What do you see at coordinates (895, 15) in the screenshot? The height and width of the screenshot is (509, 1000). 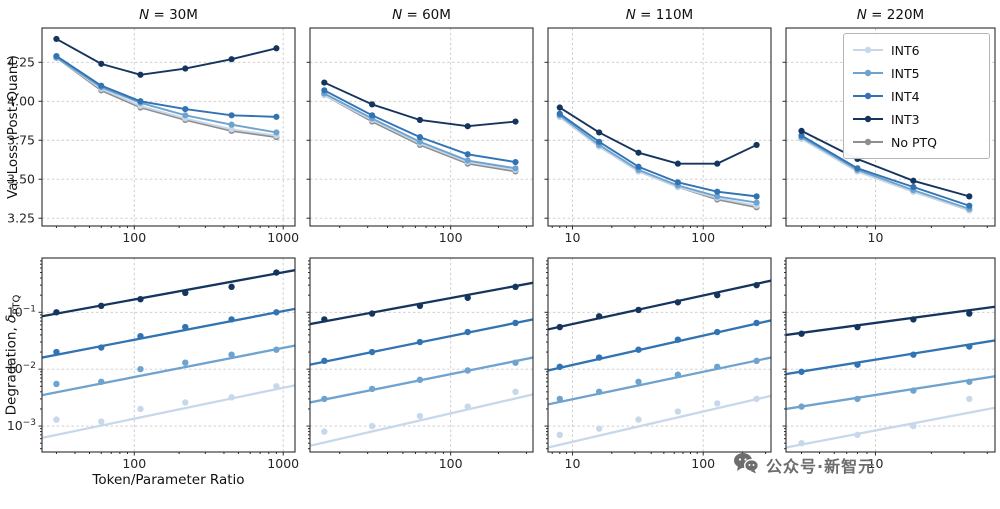 I see `title-rest: = 220M` at bounding box center [895, 15].